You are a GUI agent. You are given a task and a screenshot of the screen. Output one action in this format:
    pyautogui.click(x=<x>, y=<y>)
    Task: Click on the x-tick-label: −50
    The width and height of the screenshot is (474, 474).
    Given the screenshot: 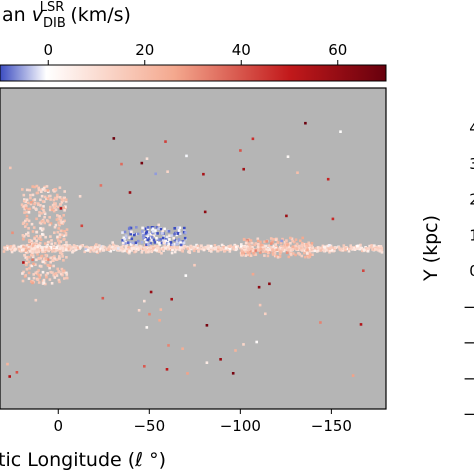 What is the action you would take?
    pyautogui.click(x=149, y=426)
    